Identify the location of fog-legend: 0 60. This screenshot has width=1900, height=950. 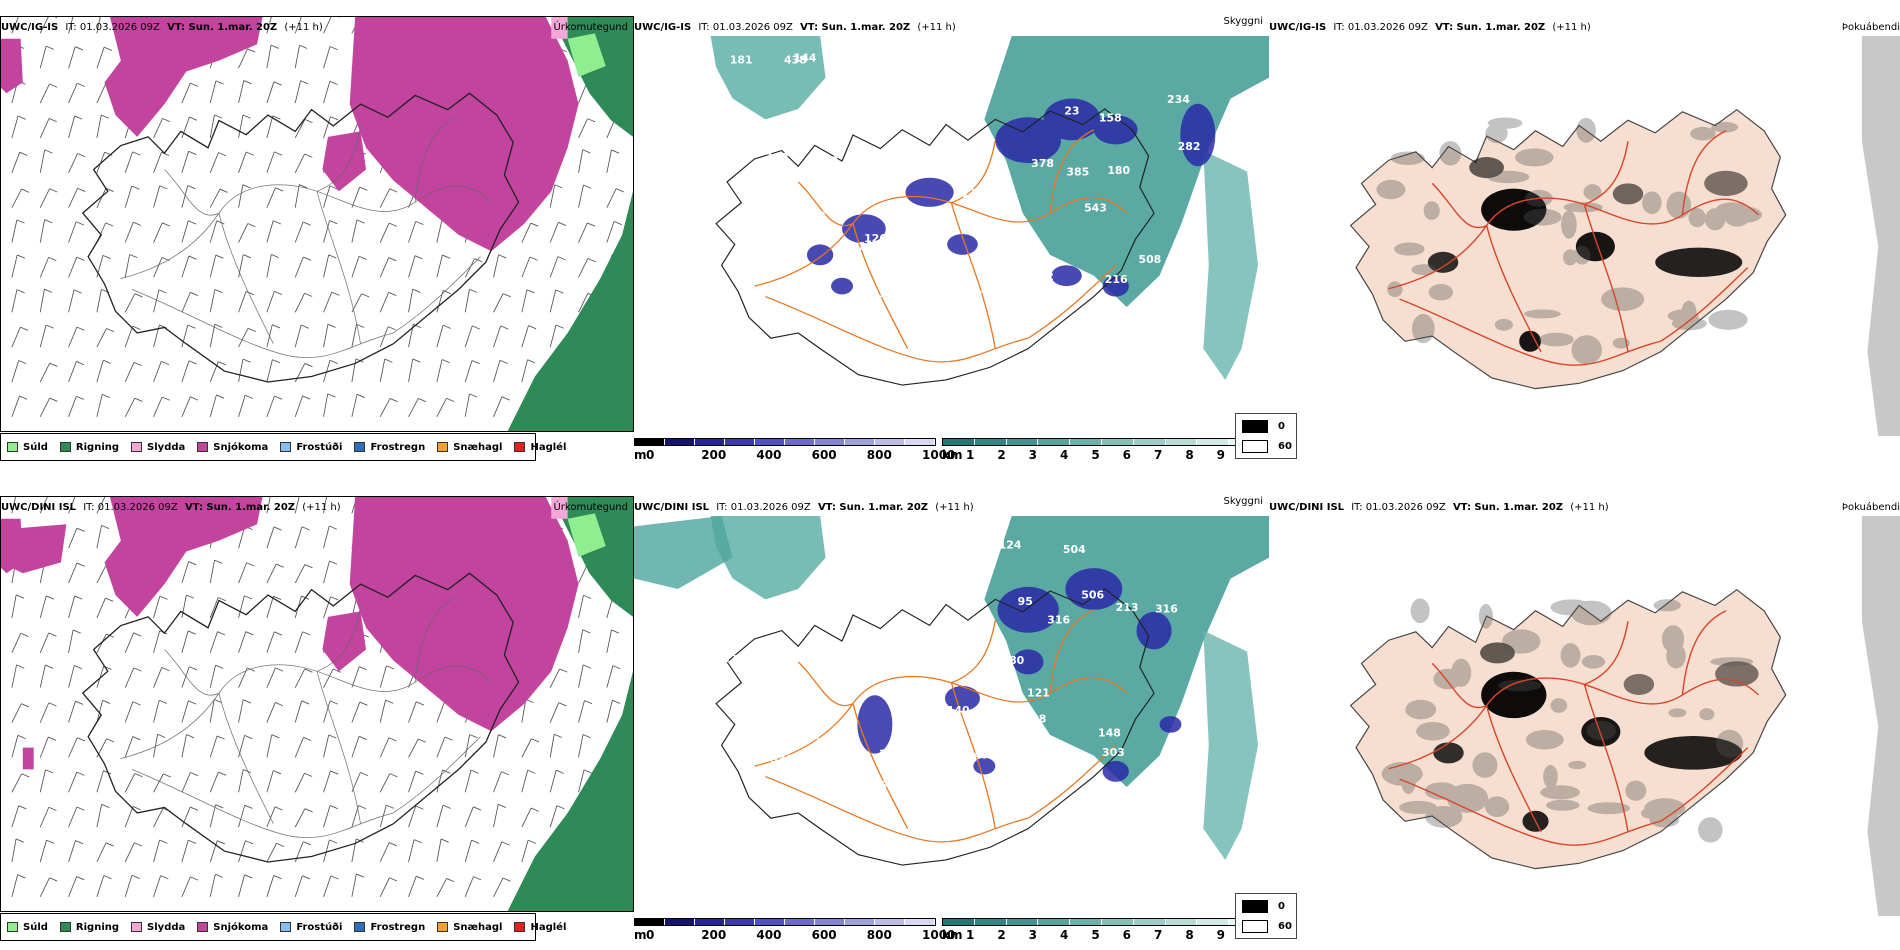
(1266, 916).